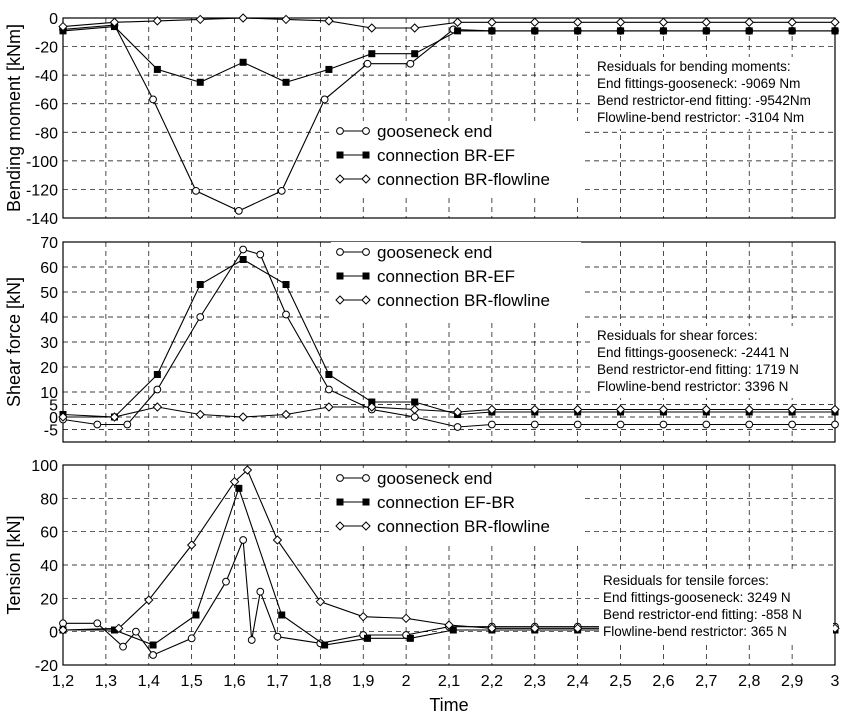  I want to click on x-tick-label: 3, so click(835, 681).